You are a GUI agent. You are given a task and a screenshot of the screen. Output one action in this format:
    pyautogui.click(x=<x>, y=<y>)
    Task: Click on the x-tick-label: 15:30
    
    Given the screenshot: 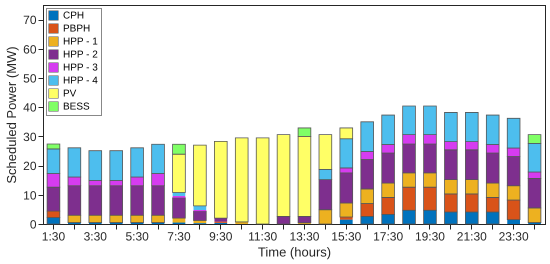 What is the action you would take?
    pyautogui.click(x=346, y=237)
    